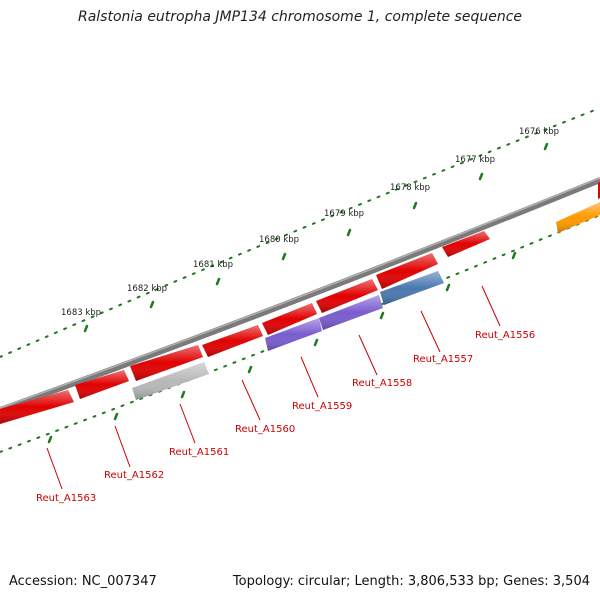 The width and height of the screenshot is (600, 600). Describe the element at coordinates (344, 214) in the screenshot. I see `kbp-label: 1679 kbp` at that location.